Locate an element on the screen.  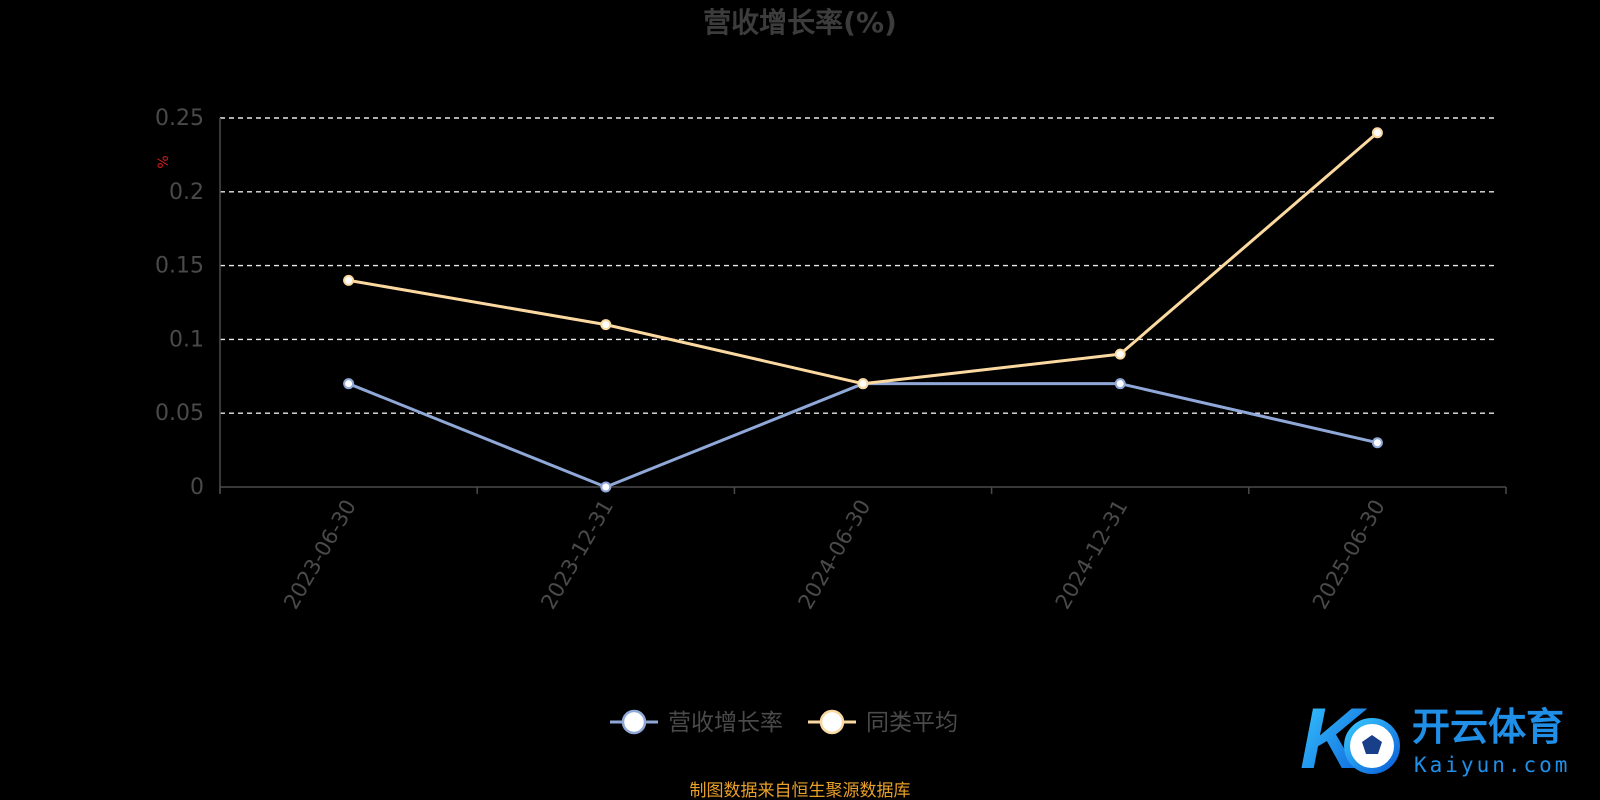
logo-text-en: Kaiyun.com is located at coordinates (1492, 765).